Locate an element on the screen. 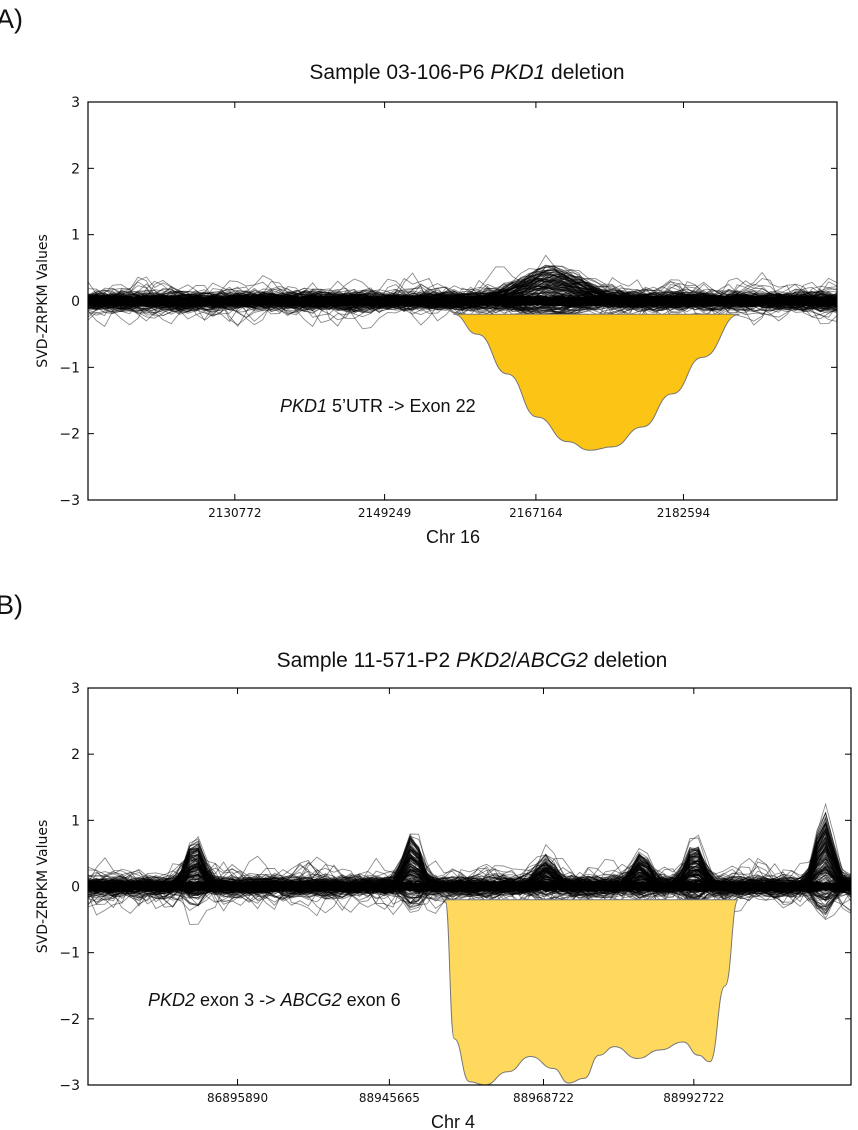  annotation-part: PKD1 is located at coordinates (303, 406).